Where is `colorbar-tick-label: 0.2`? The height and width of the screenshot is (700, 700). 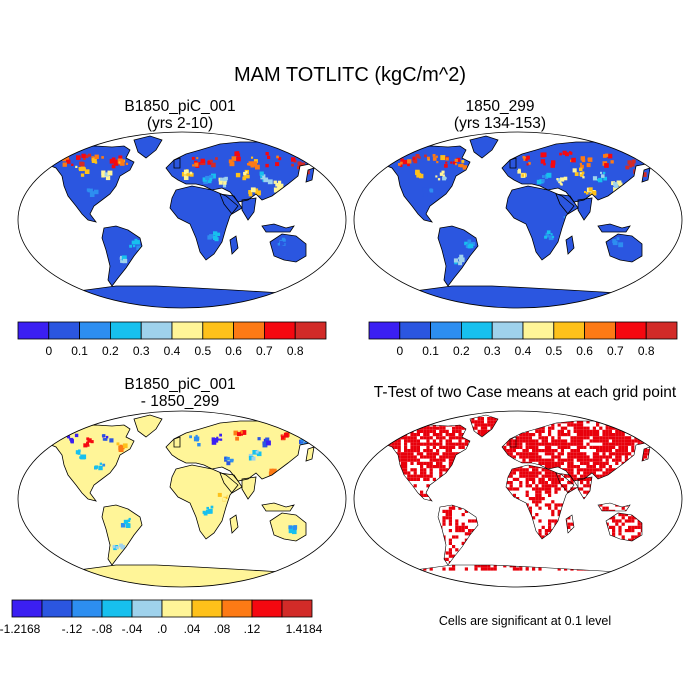 colorbar-tick-label: 0.2 is located at coordinates (110, 351).